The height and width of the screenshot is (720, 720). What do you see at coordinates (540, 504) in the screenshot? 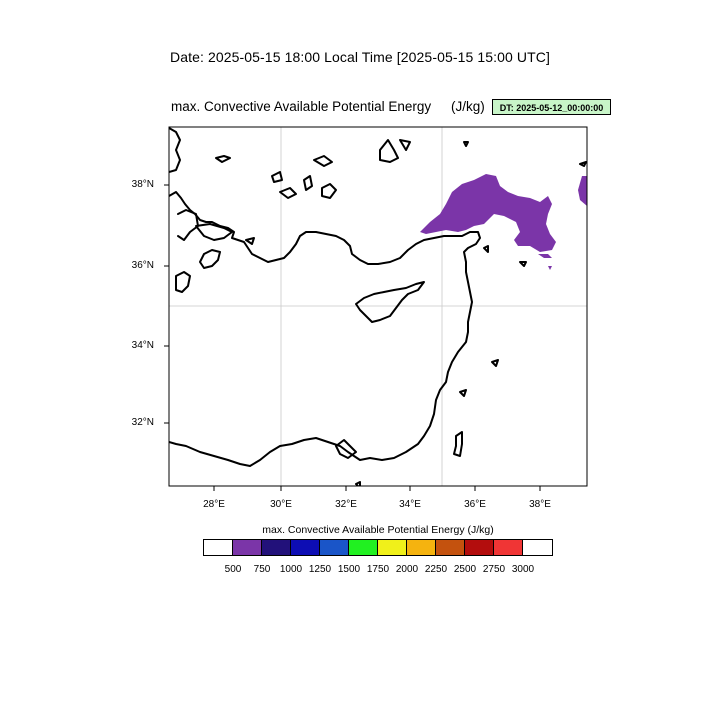
I see `lon-label-38: 38°E` at bounding box center [540, 504].